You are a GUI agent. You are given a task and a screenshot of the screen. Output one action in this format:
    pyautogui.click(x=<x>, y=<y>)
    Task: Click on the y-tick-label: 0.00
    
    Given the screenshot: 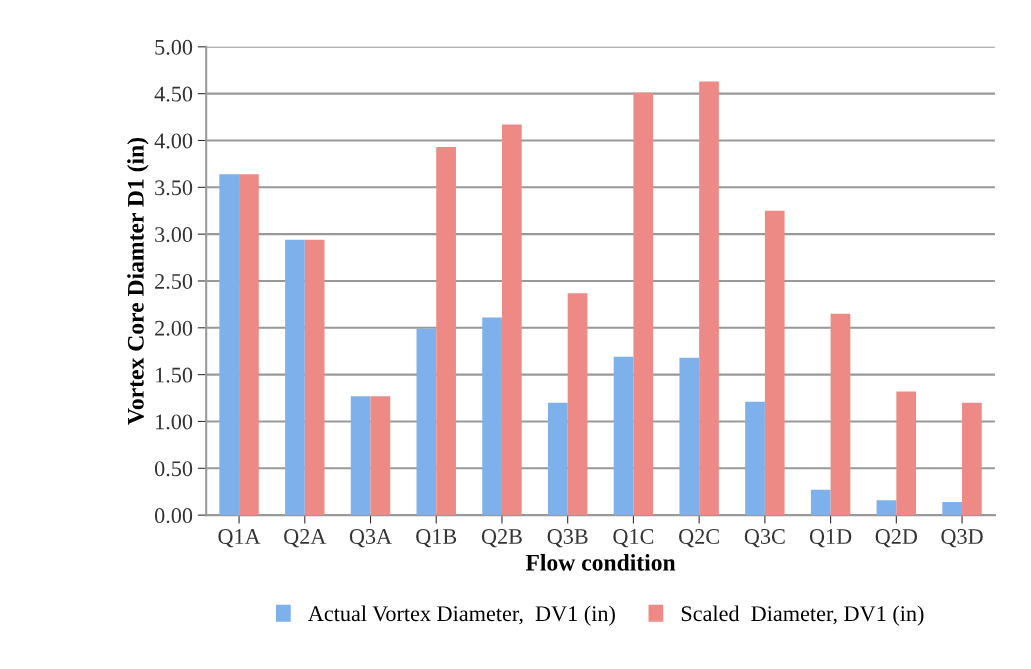 What is the action you would take?
    pyautogui.click(x=173, y=516)
    